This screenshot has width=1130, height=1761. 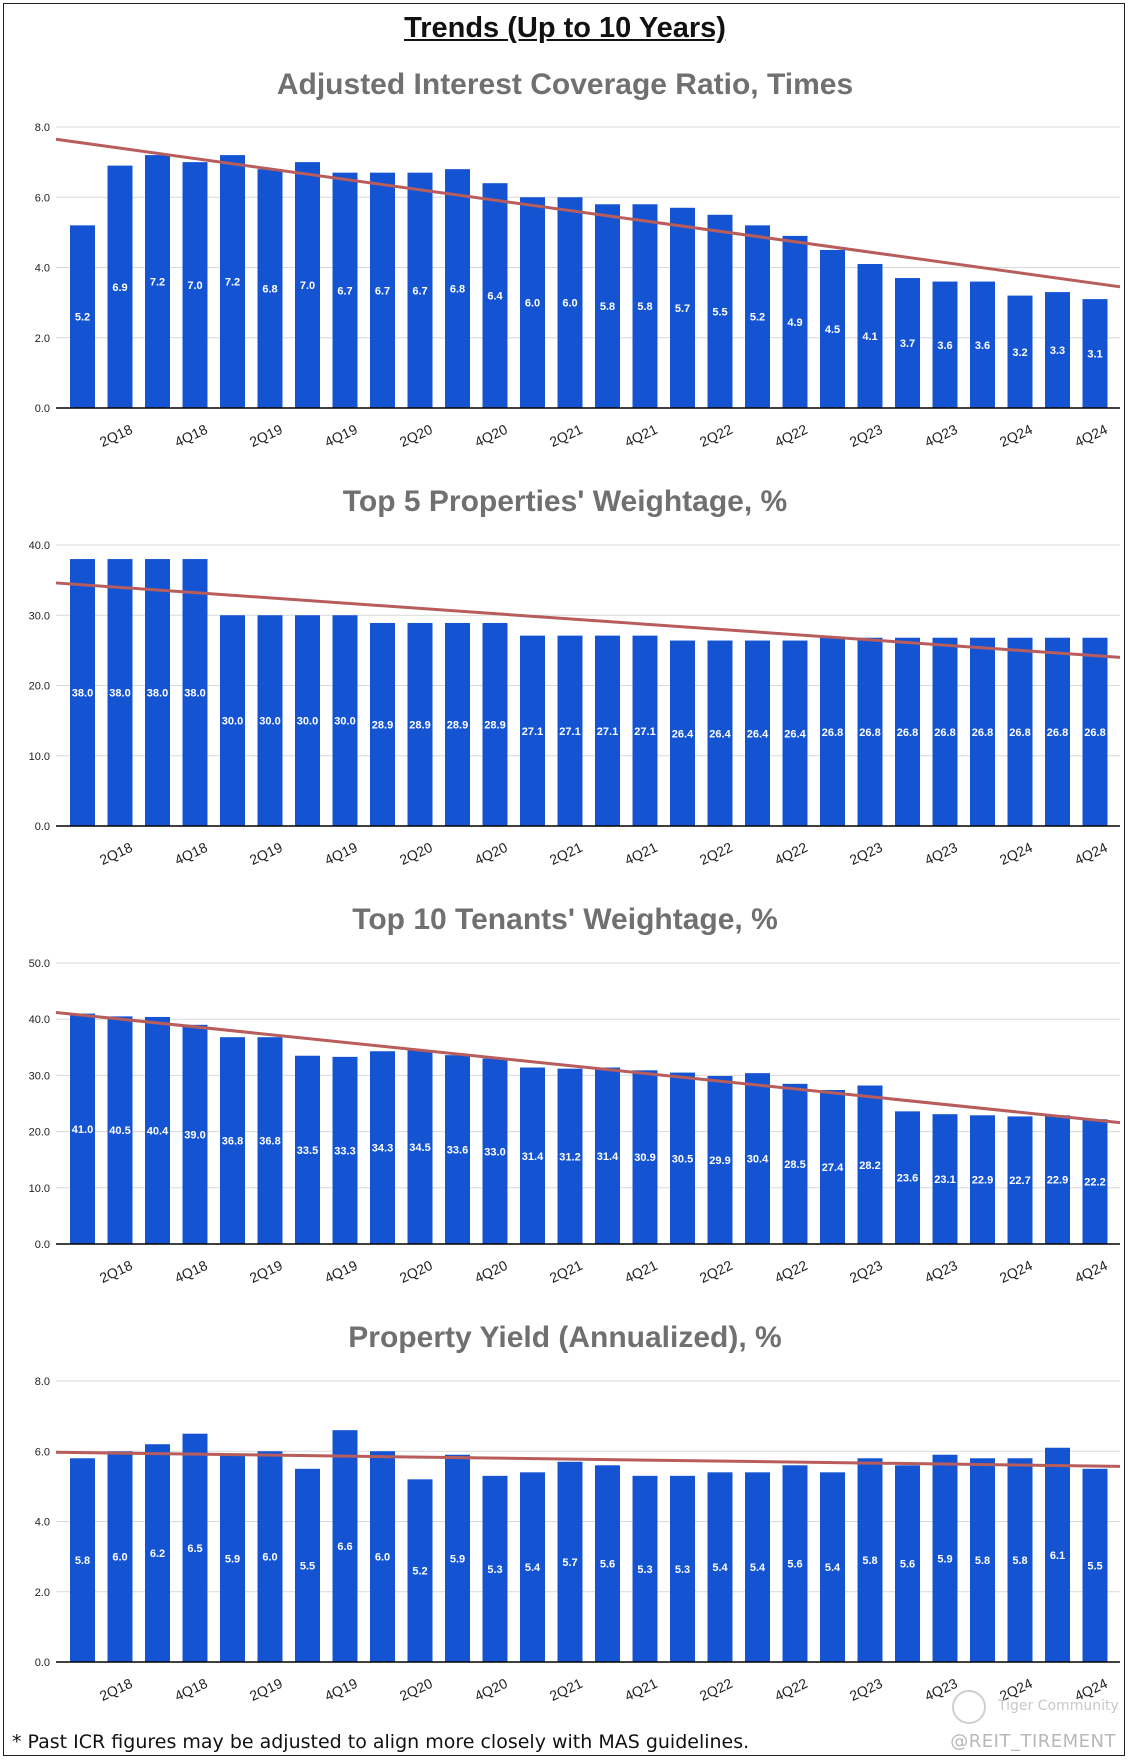 What do you see at coordinates (42, 339) in the screenshot?
I see `y-tick-label: 2.0` at bounding box center [42, 339].